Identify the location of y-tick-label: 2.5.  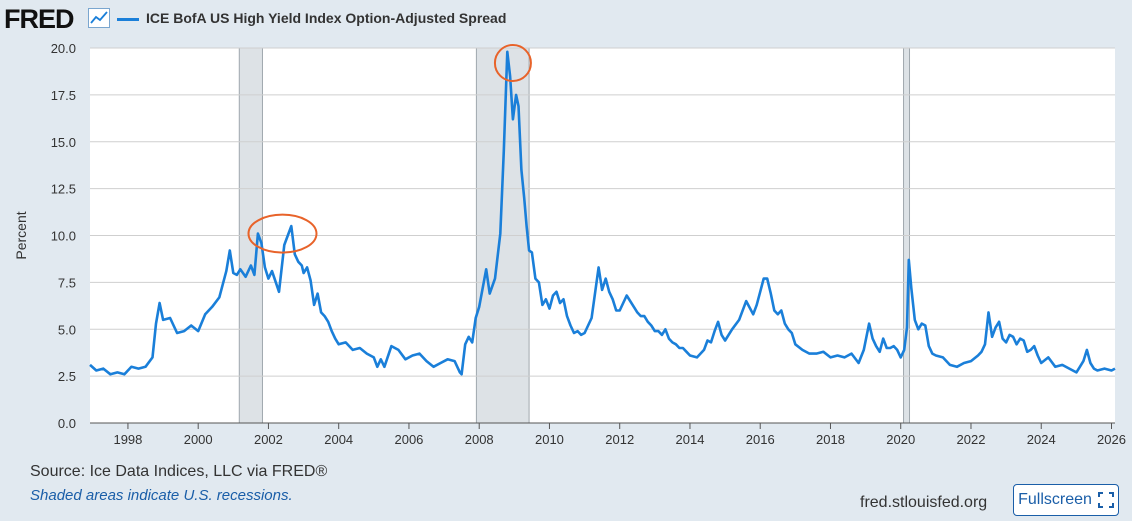
(67, 376).